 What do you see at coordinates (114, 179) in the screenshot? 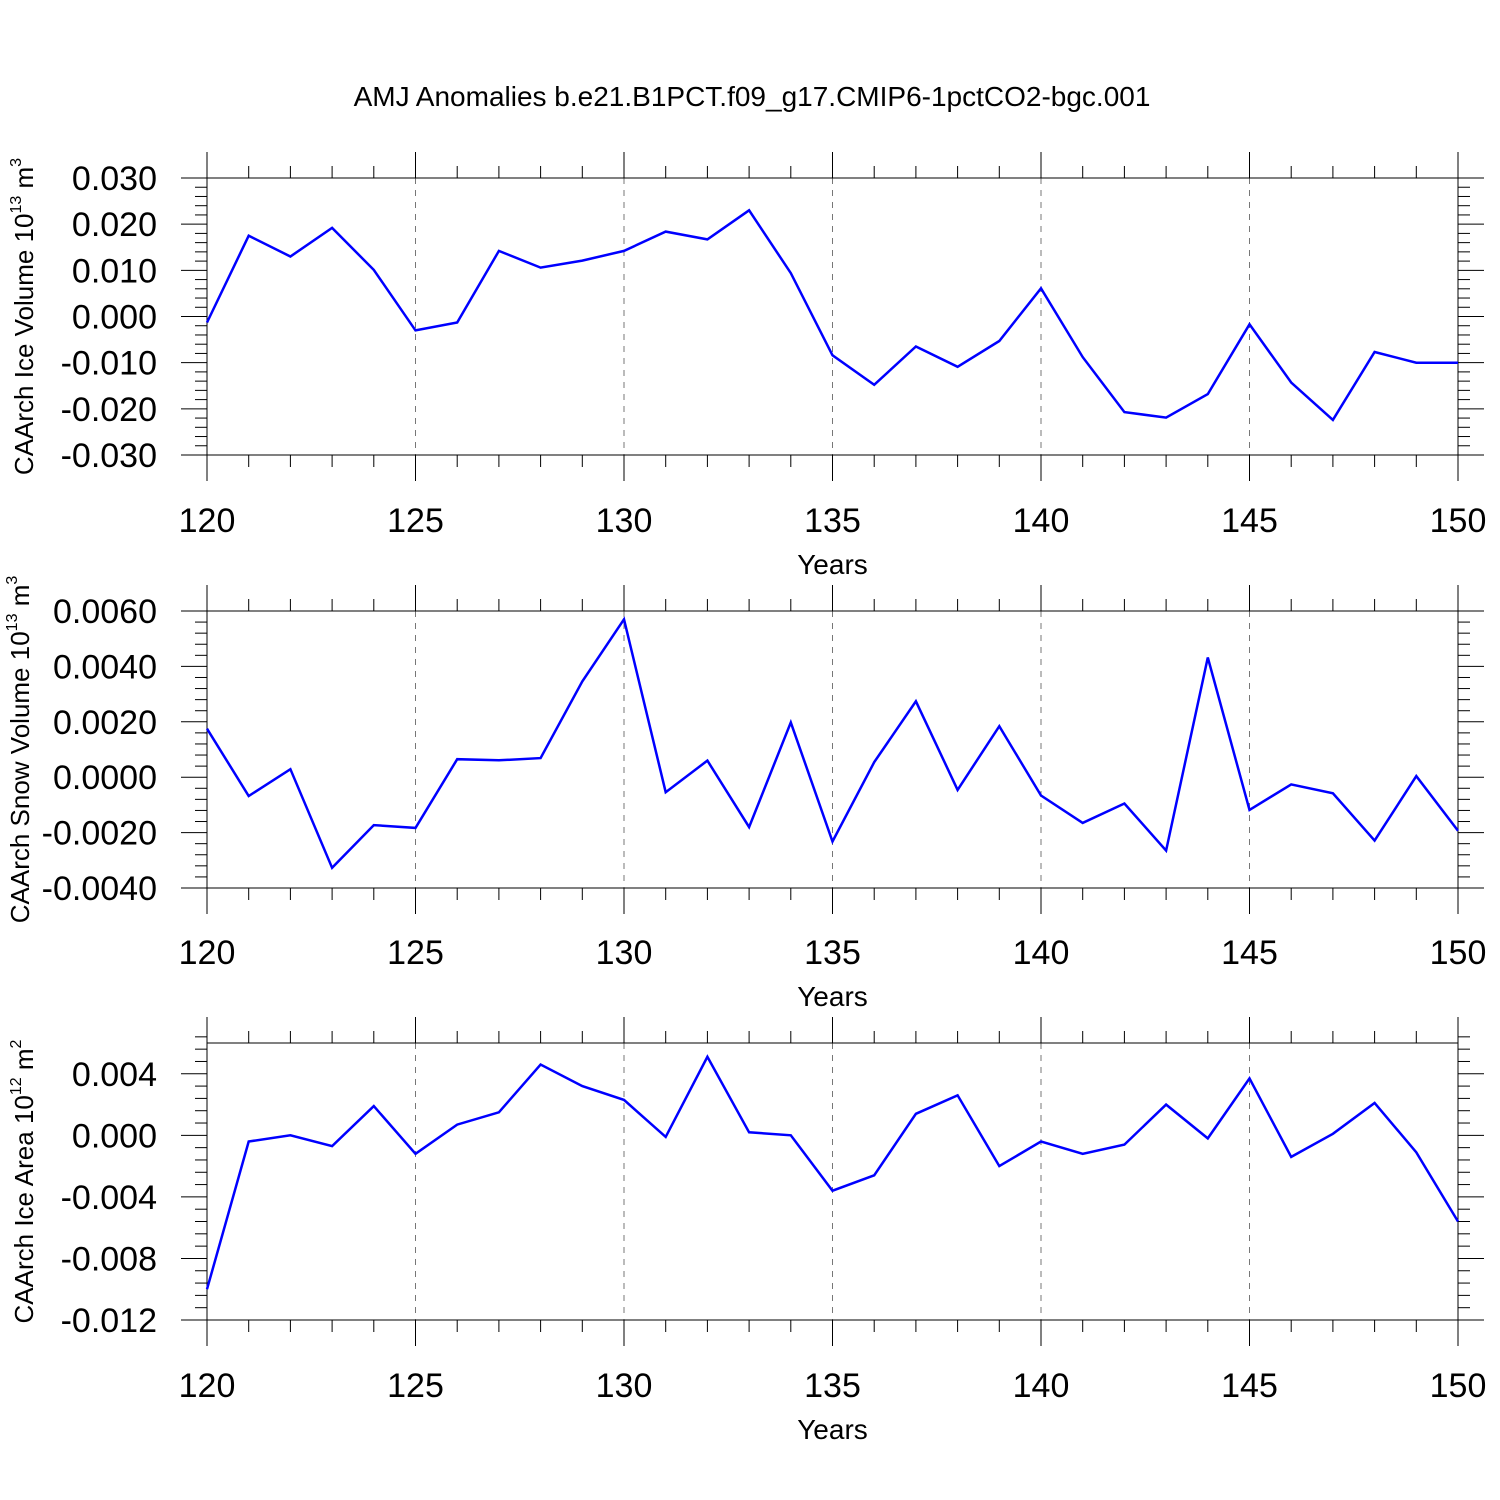
I see `y-tick-label: 0.030` at bounding box center [114, 179].